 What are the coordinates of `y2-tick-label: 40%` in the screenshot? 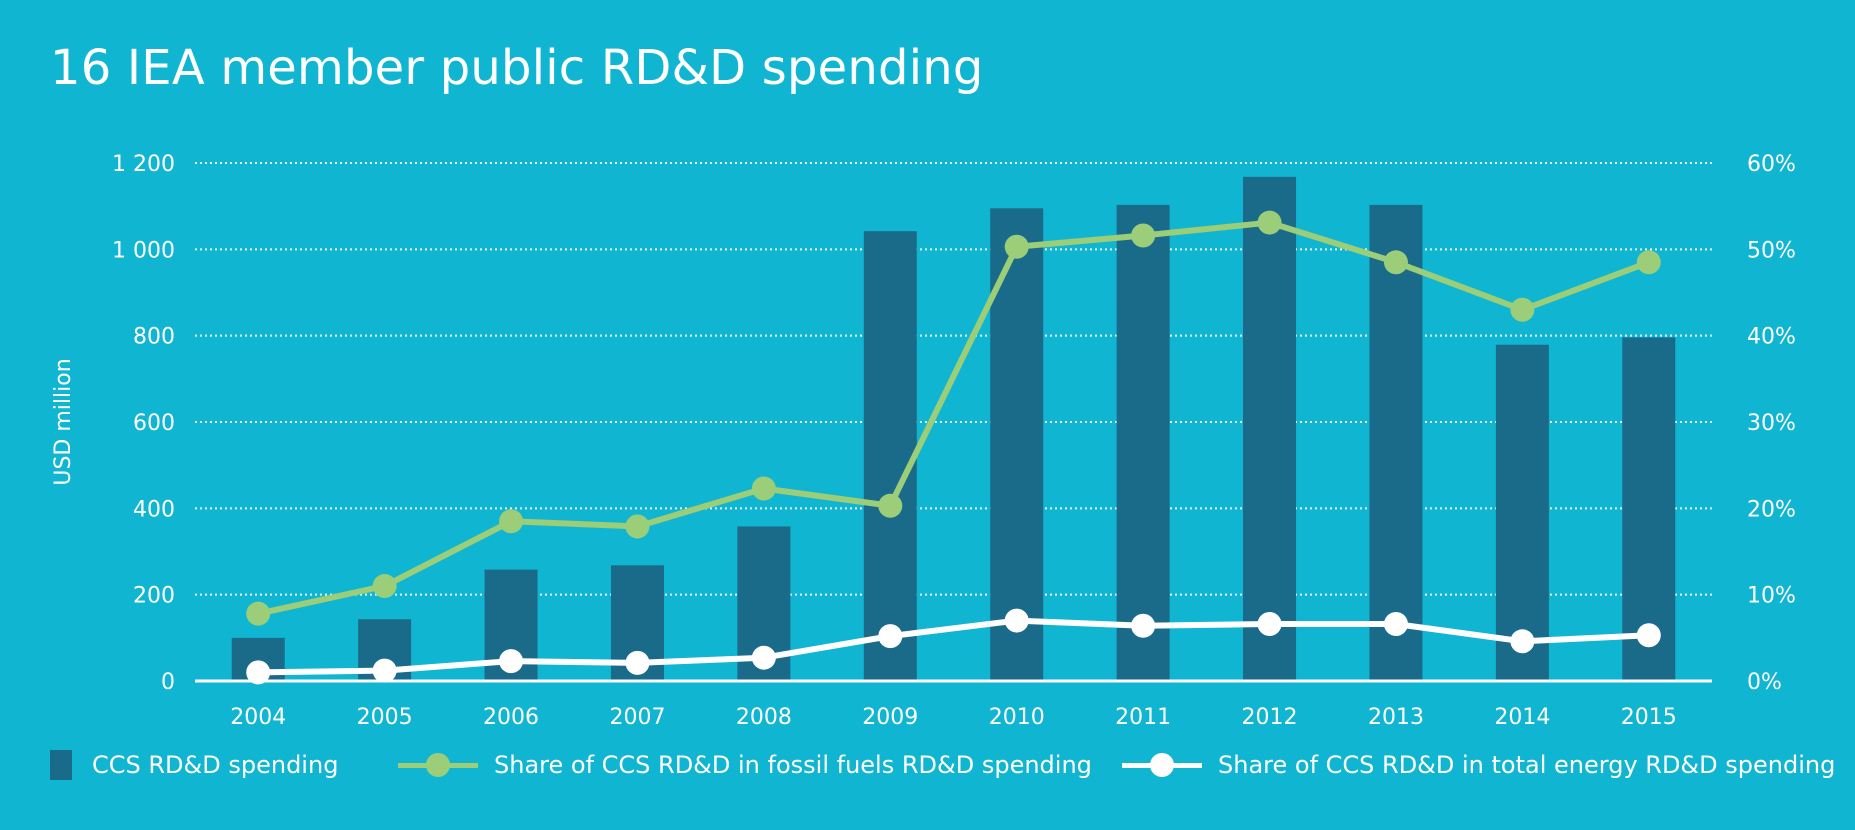 It's located at (1771, 337).